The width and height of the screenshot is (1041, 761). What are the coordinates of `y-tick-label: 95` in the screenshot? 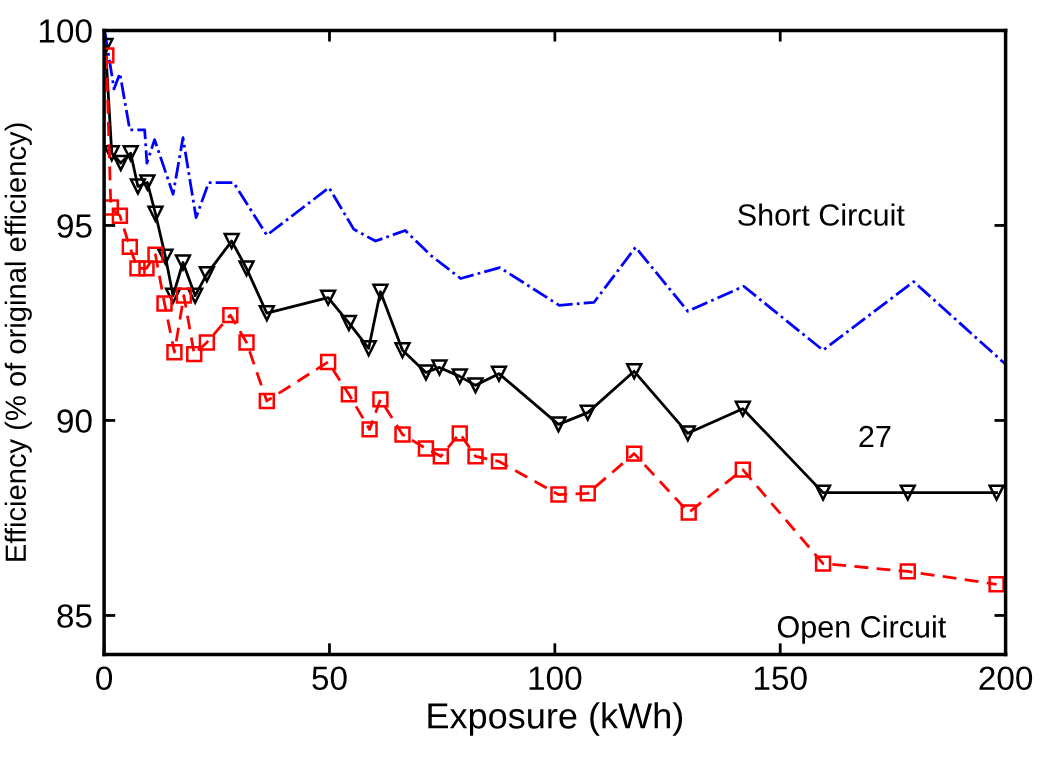 It's located at (74, 226).